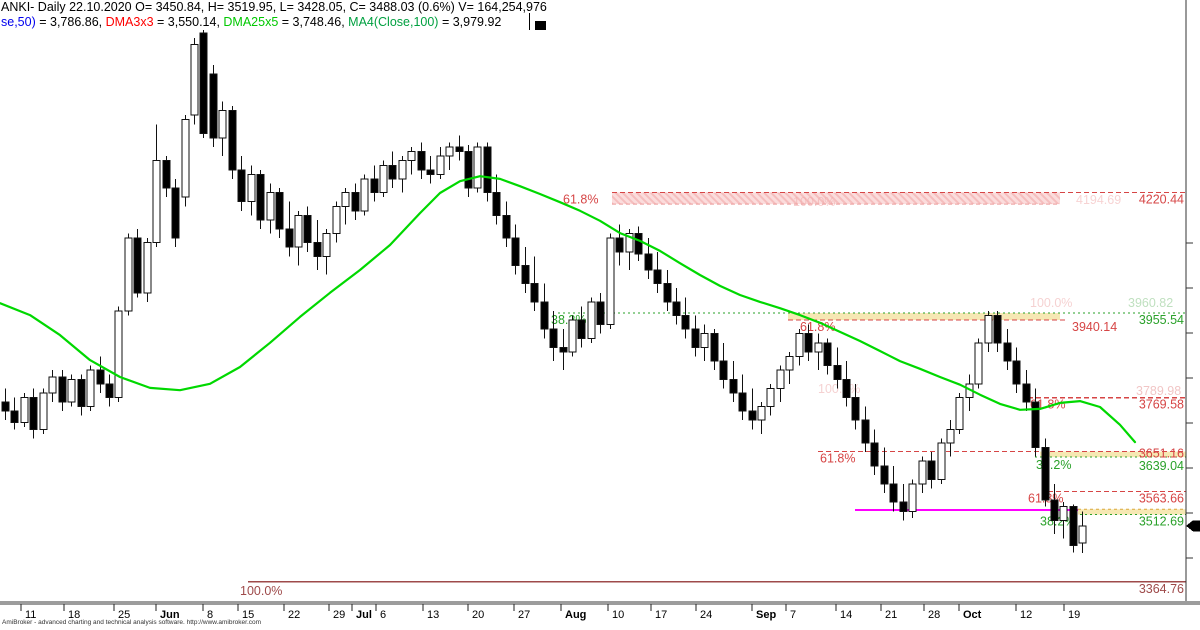 Image resolution: width=1200 pixels, height=630 pixels. What do you see at coordinates (661, 615) in the screenshot?
I see `x-axis-label: 17` at bounding box center [661, 615].